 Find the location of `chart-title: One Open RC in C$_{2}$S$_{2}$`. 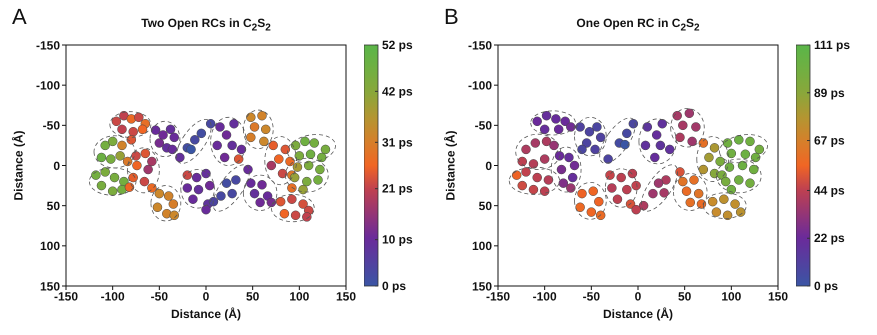

chart-title: One Open RC in C$_{2}$S$_{2}$ is located at coordinates (638, 25).